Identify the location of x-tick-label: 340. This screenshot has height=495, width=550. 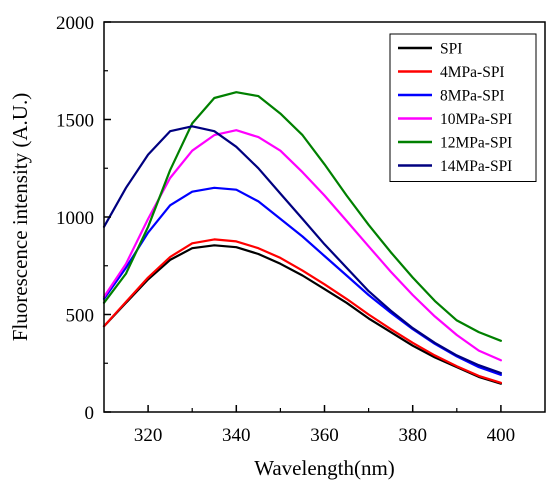
(236, 435).